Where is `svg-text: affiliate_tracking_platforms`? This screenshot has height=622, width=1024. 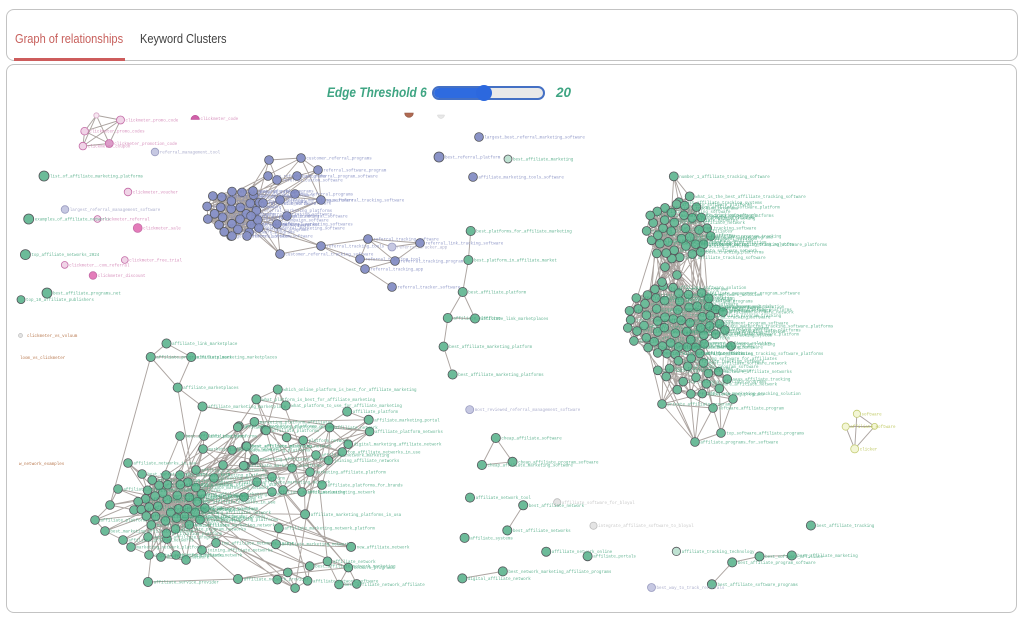
svg-text: affiliate_tracking_platforms is located at coordinates (698, 236).